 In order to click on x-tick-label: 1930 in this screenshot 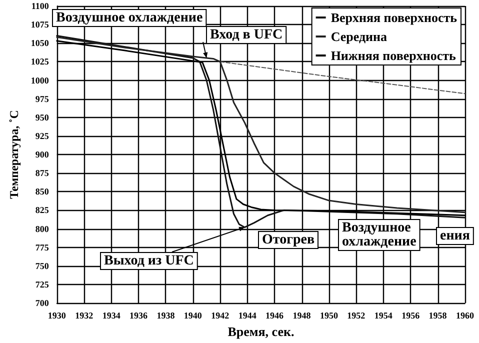, I will do `click(57, 315)`.